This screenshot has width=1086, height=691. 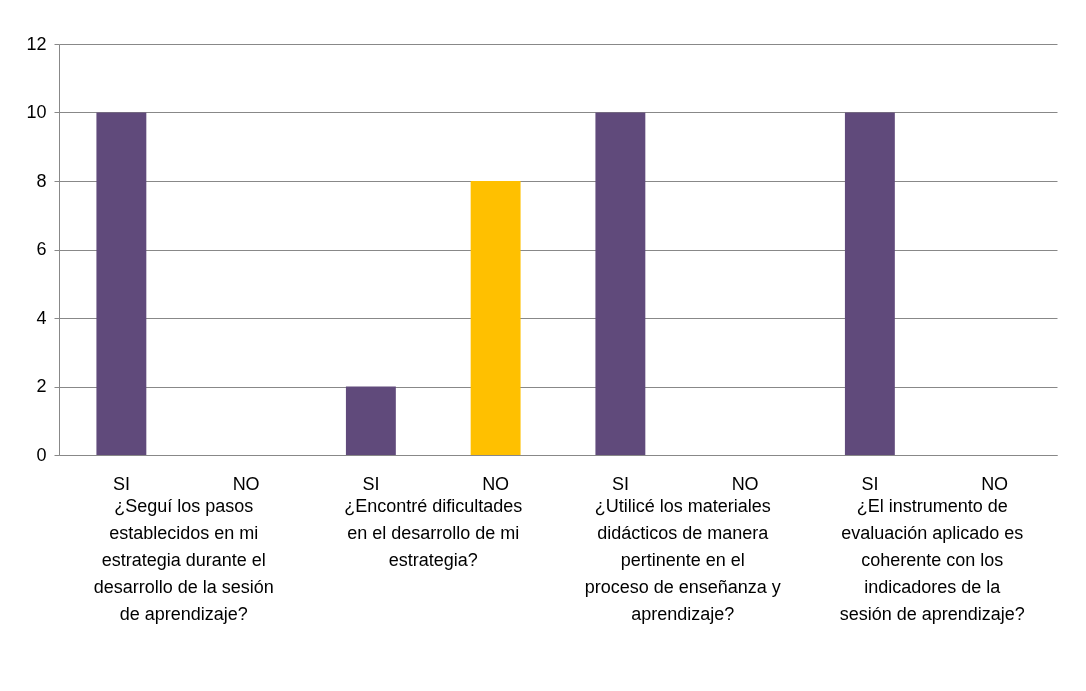 I want to click on y-tick-label: 2, so click(x=41, y=386).